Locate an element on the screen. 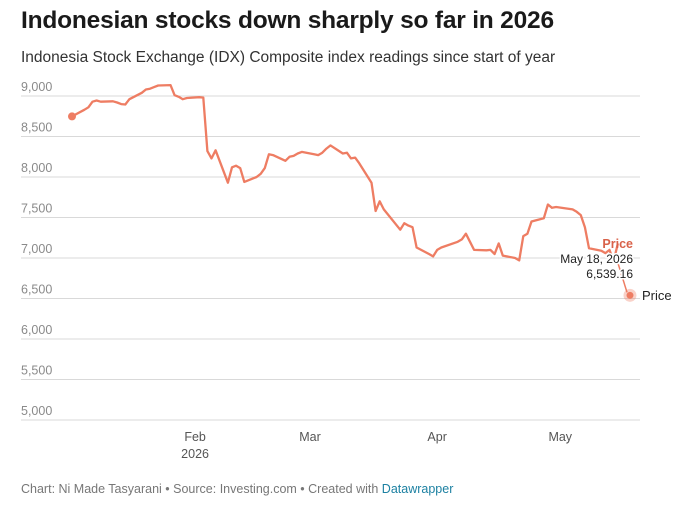 This screenshot has width=680, height=507. y-tick-label: 9,000 is located at coordinates (36, 87).